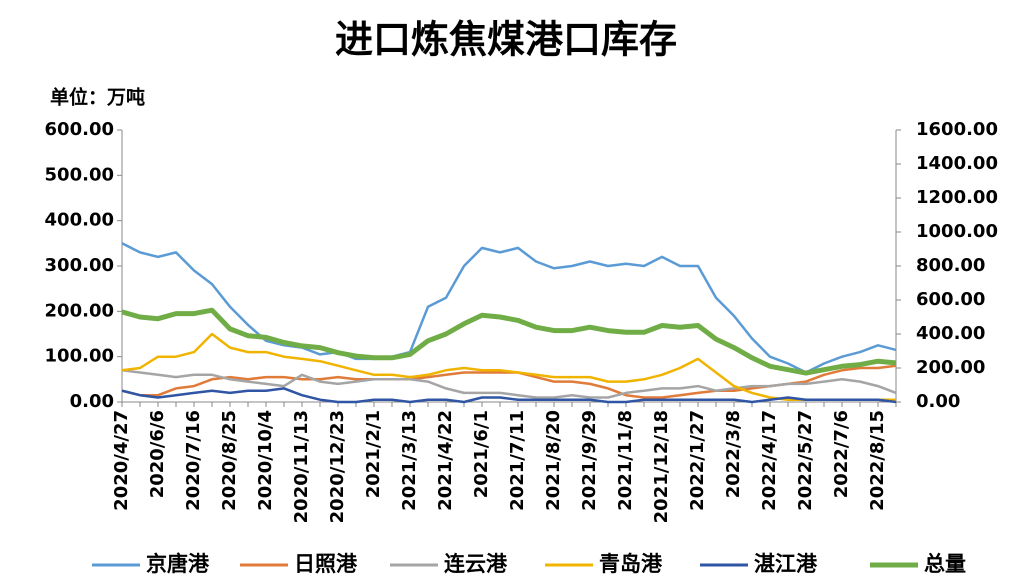  What do you see at coordinates (950, 299) in the screenshot?
I see `y2-tick-label: 600.00` at bounding box center [950, 299].